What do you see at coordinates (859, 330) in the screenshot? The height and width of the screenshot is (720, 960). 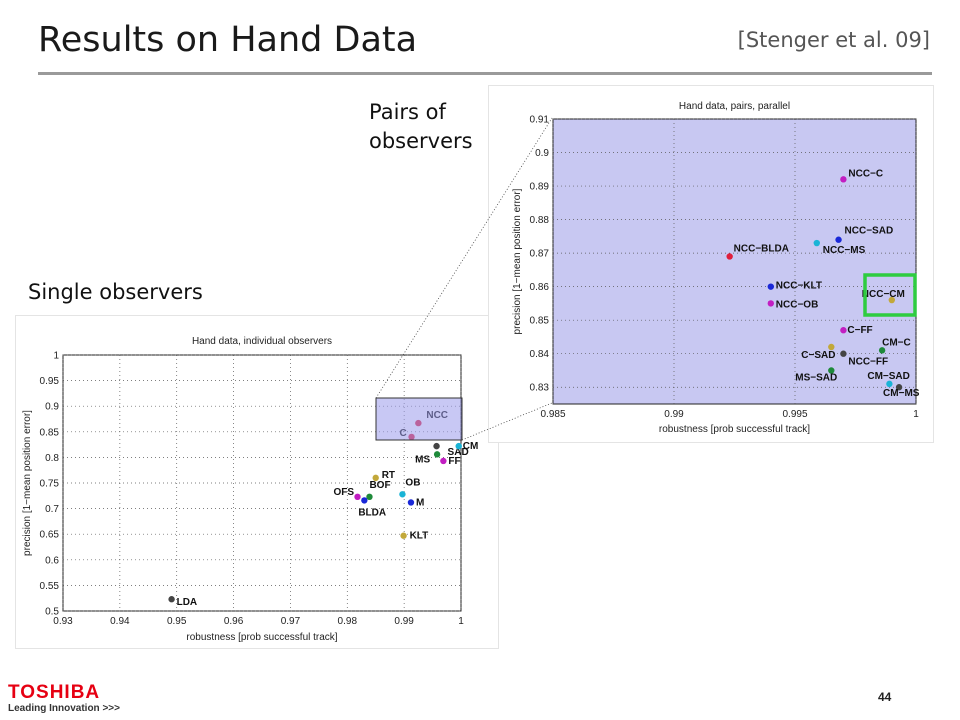 I see `point-label: C−FF` at bounding box center [859, 330].